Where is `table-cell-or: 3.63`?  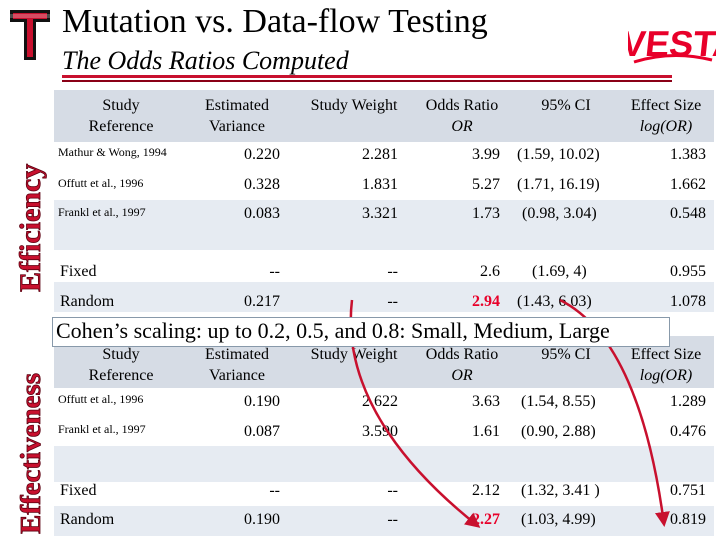
table-cell-or: 3.63 is located at coordinates (486, 401).